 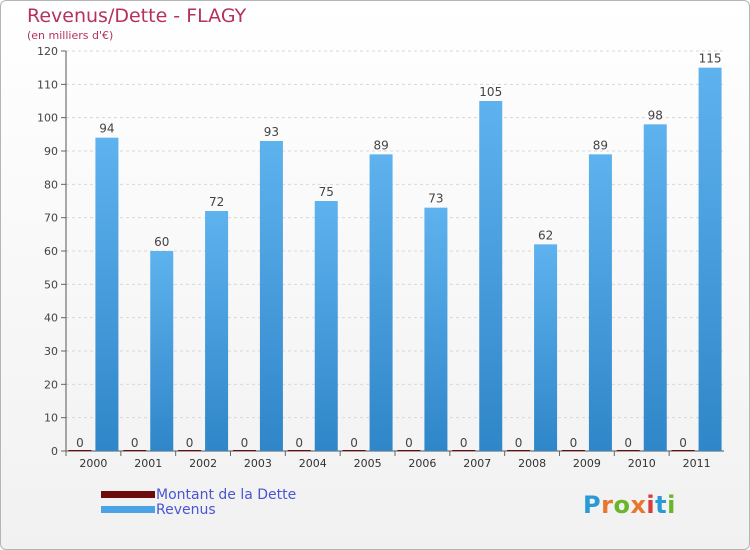 I want to click on y-tick-label: 110, so click(x=47, y=84).